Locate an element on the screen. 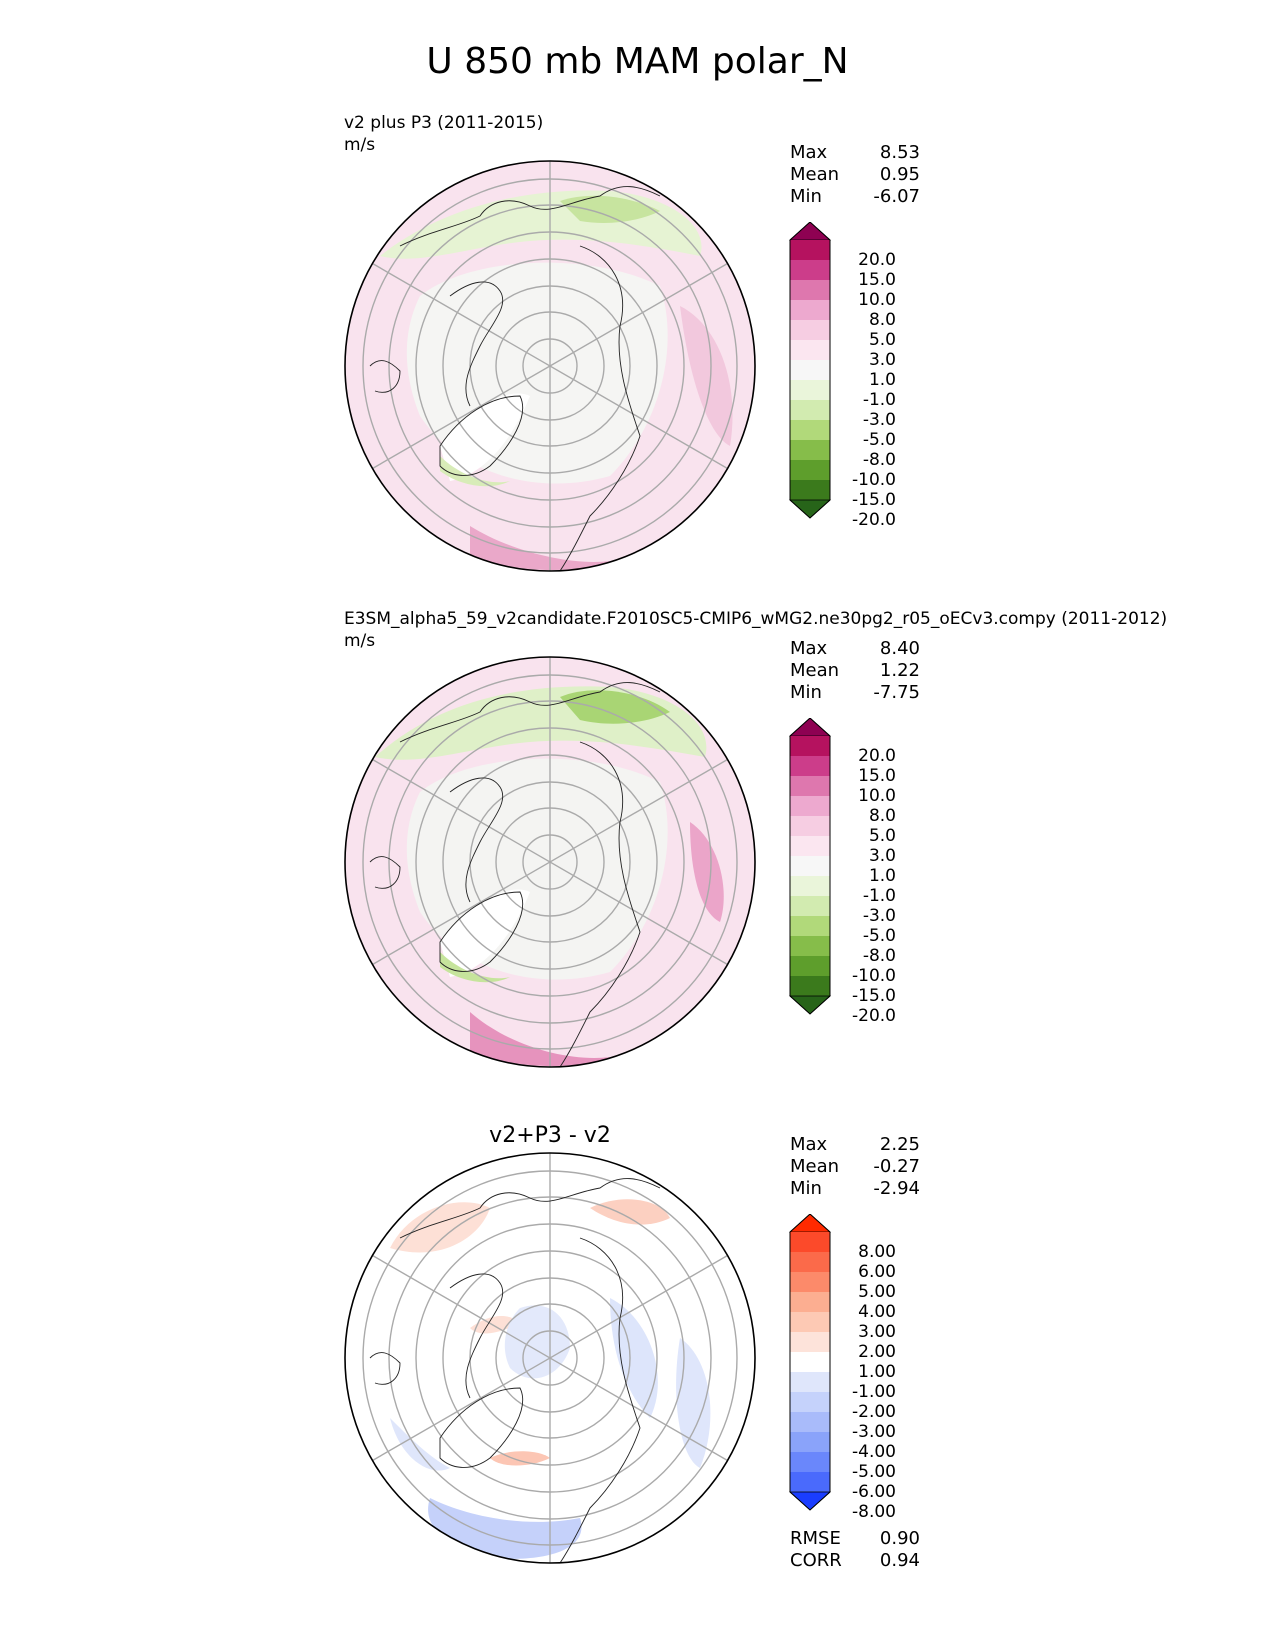  panel-2-units: m/s is located at coordinates (360, 641).